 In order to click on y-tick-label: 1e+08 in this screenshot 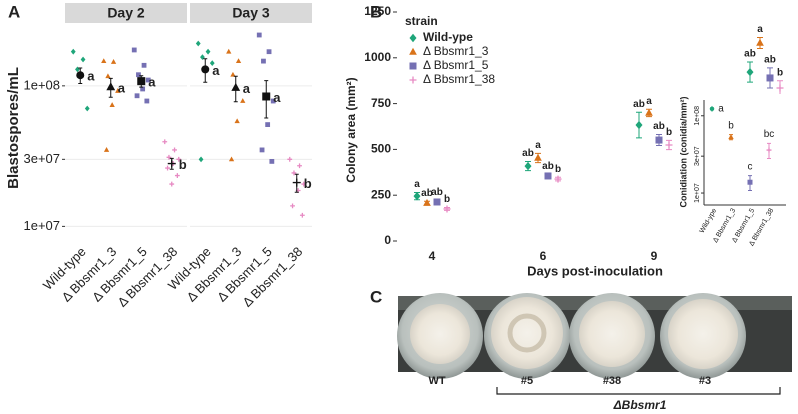, I will do `click(41, 84)`.